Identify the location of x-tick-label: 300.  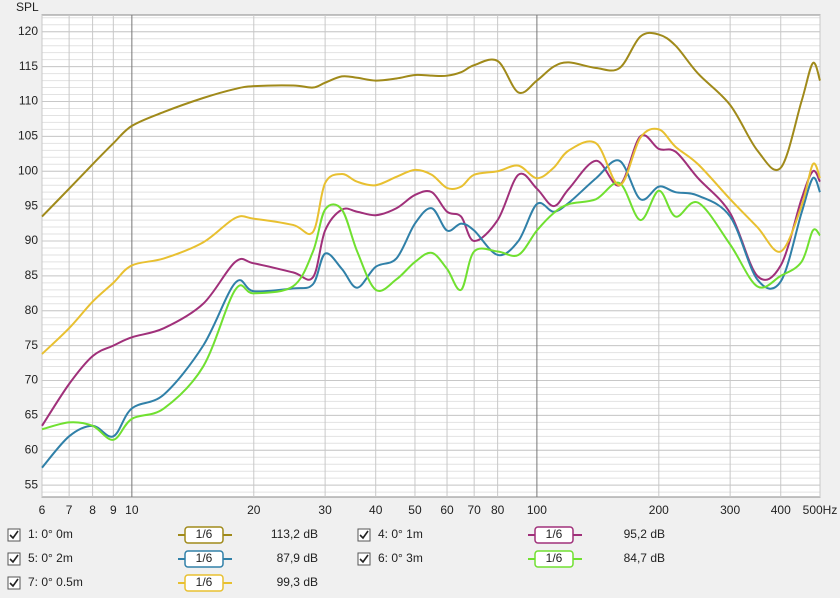
(730, 510).